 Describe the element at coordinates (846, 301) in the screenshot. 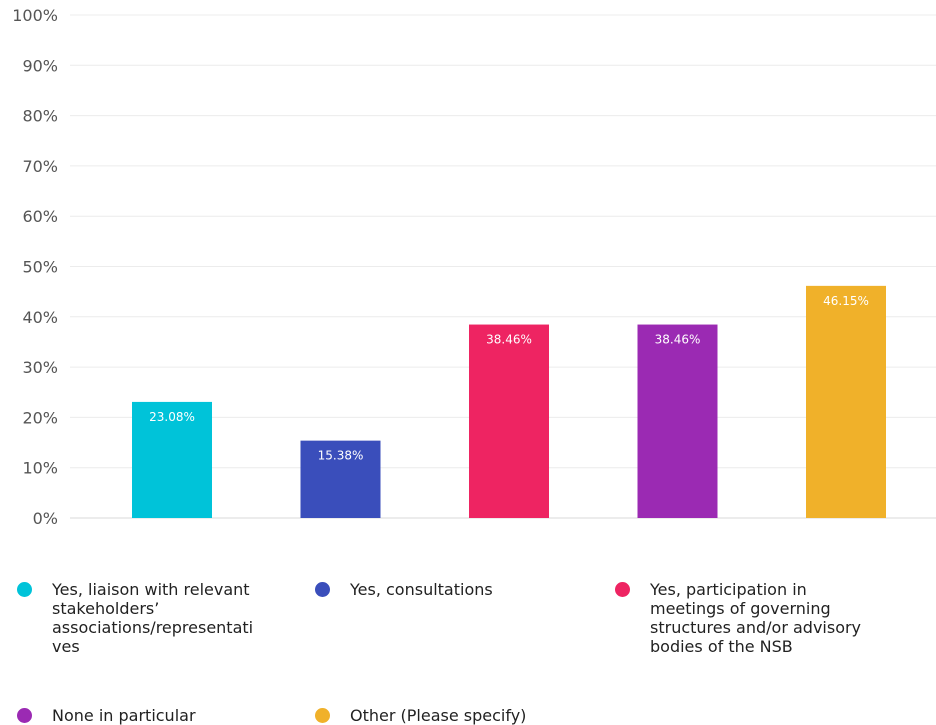

I see `bar-value-label: 46.15%` at that location.